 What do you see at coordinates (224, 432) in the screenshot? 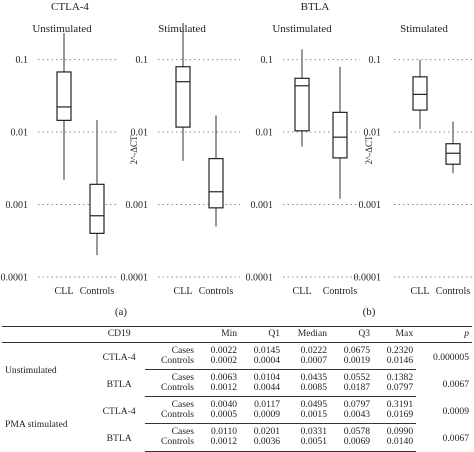
I see `value-cell: 0.0110` at bounding box center [224, 432].